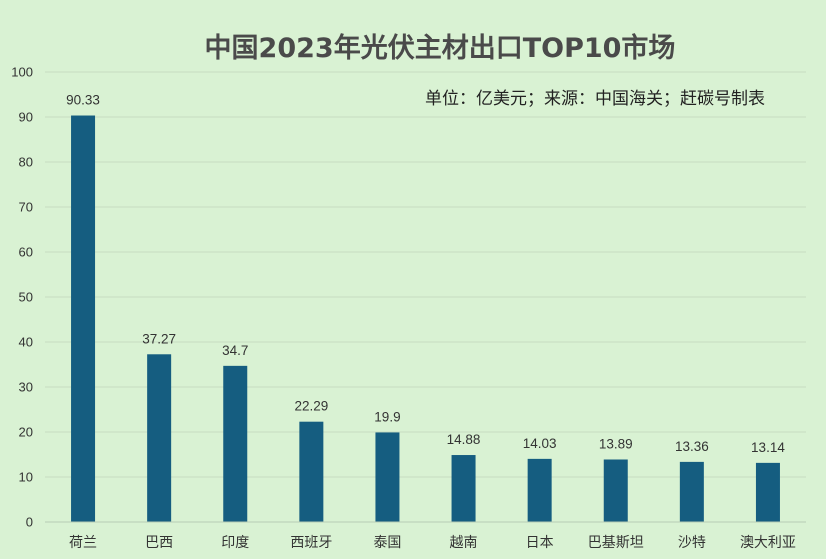 The height and width of the screenshot is (559, 826). I want to click on data-label: 19.9, so click(387, 416).